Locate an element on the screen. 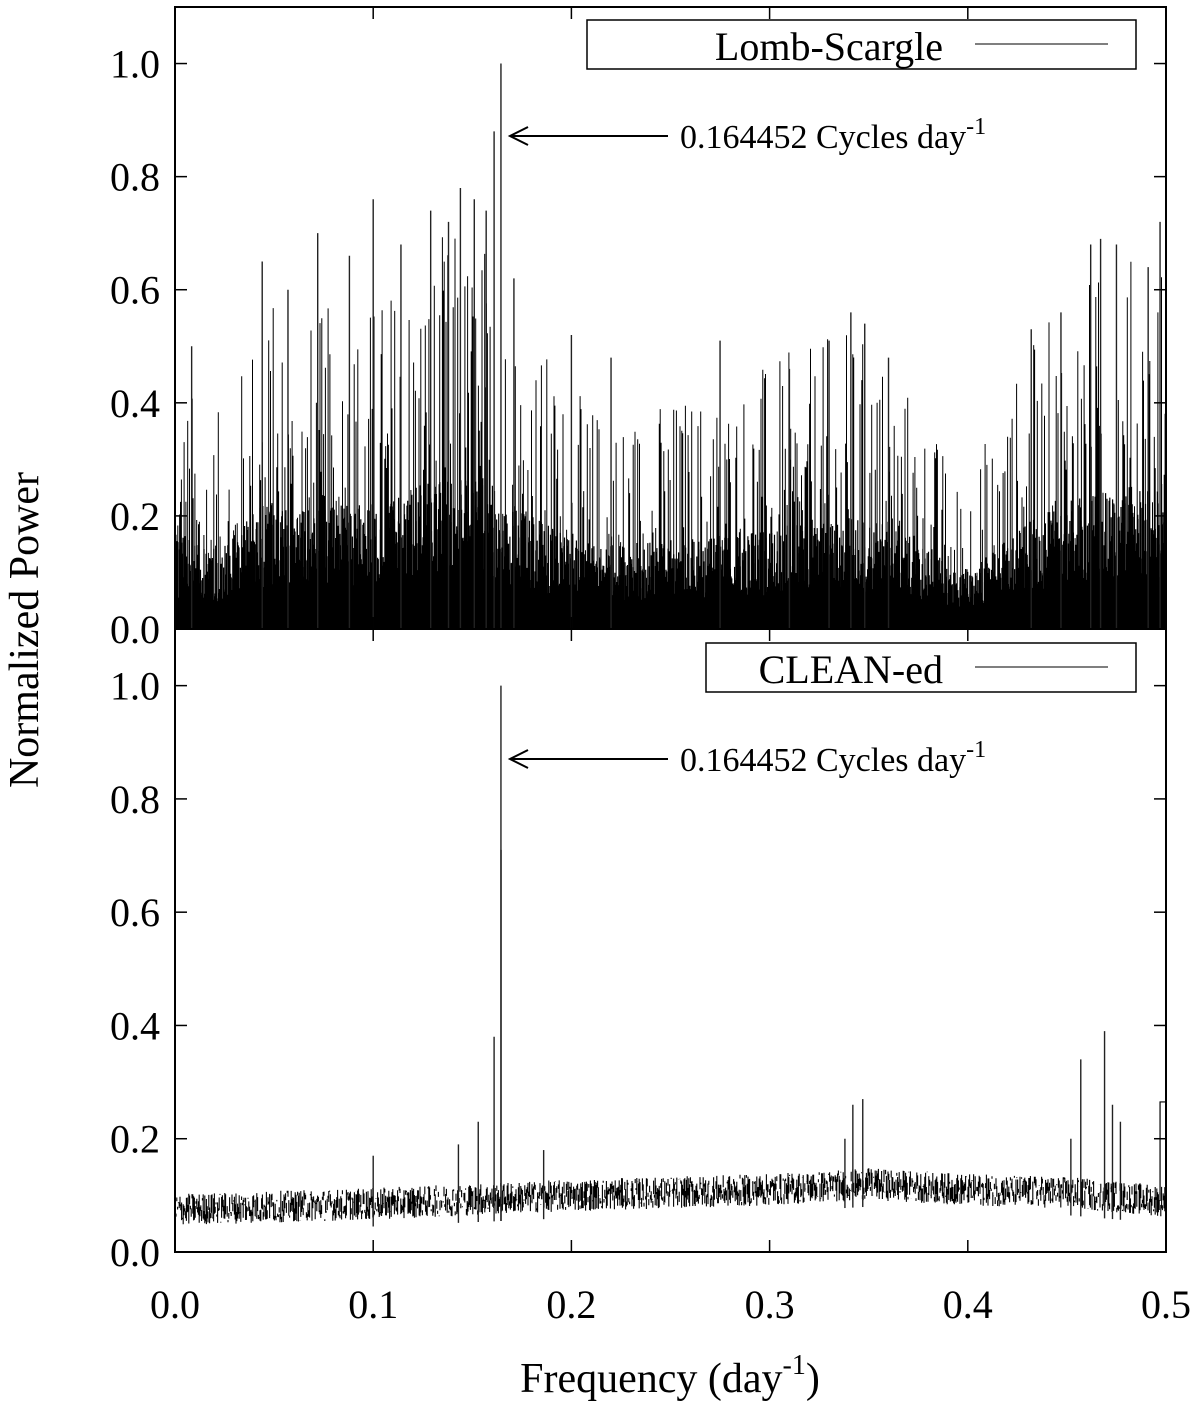  lomb-scargle-legend: Lomb-Scargle is located at coordinates (861, 44).